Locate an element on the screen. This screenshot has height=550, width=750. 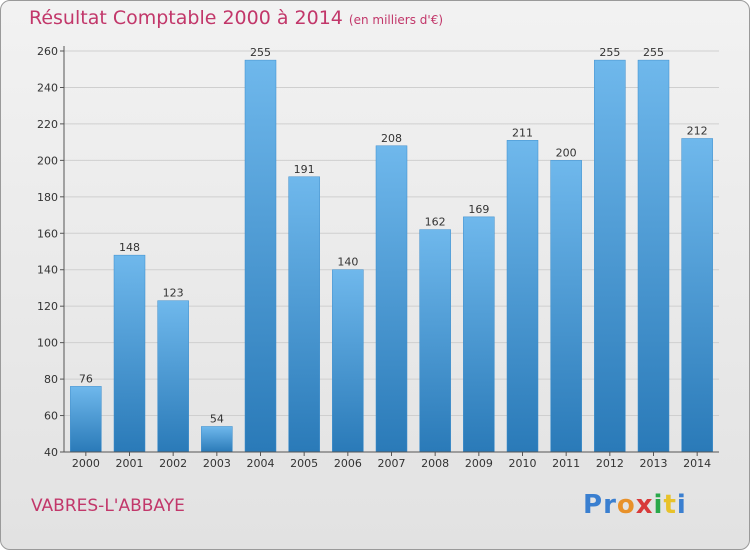
x-tick-label: 2011 is located at coordinates (566, 463).